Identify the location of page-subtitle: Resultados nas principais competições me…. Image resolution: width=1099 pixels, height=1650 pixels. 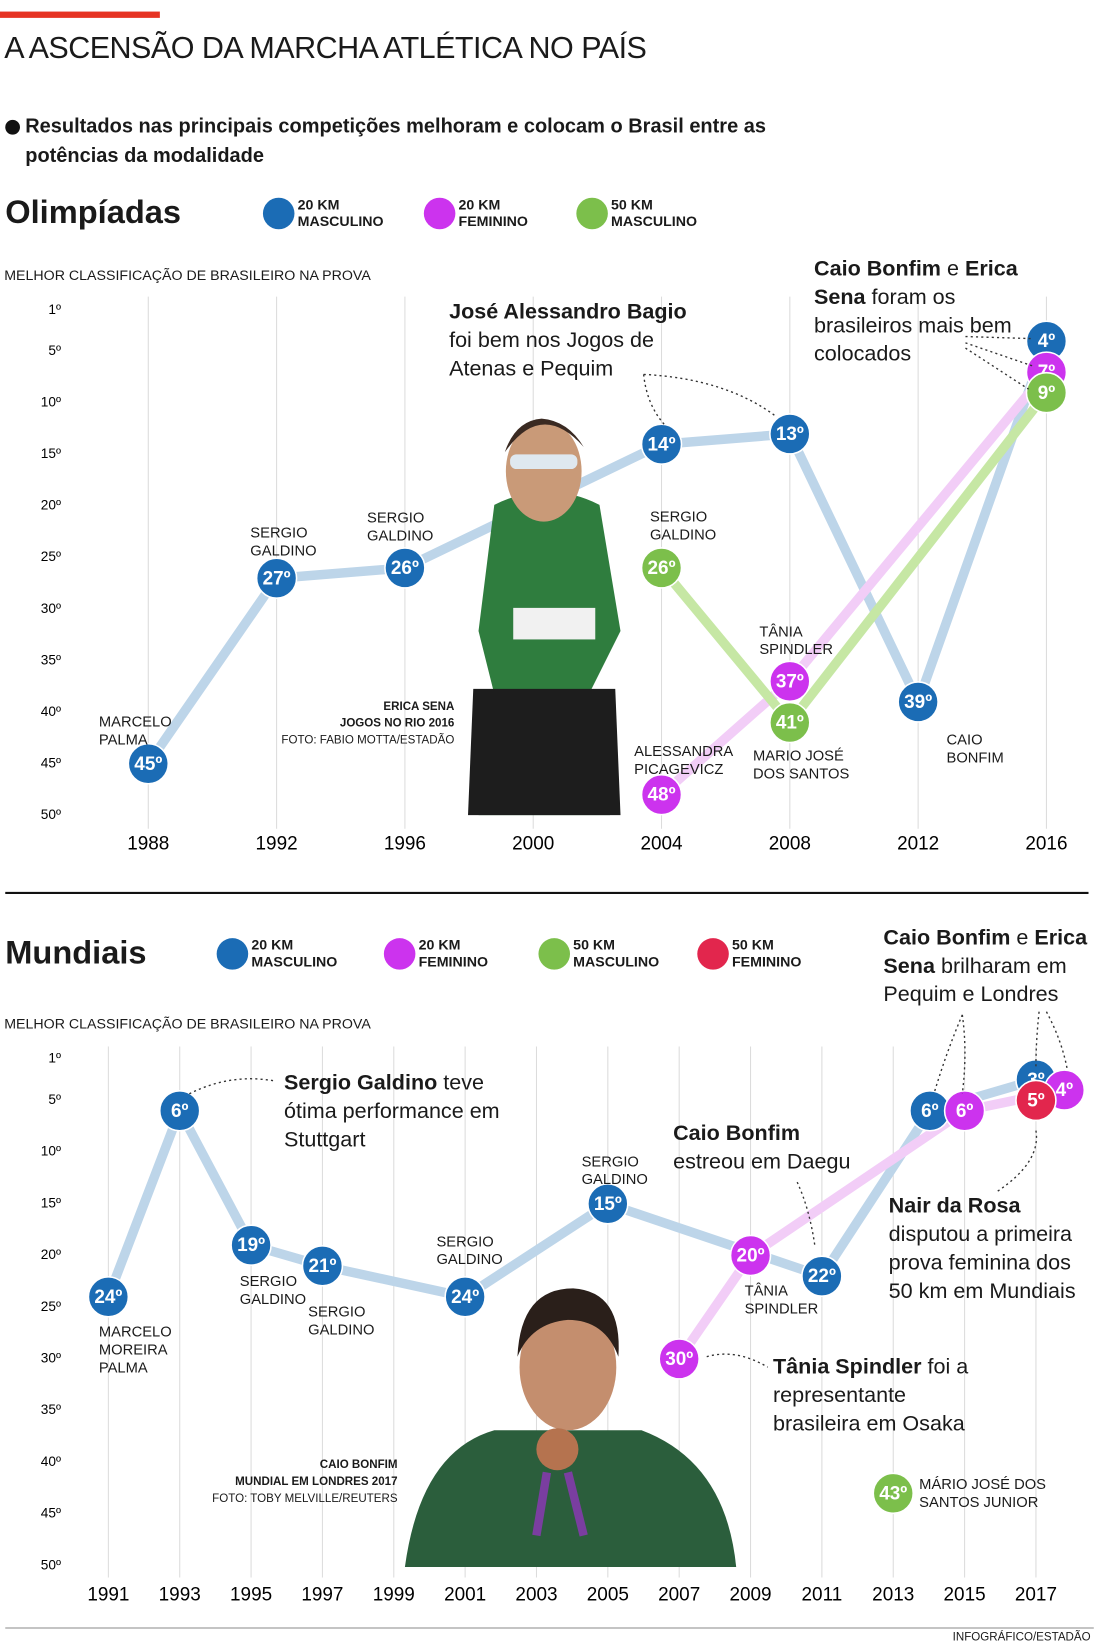
(395, 141).